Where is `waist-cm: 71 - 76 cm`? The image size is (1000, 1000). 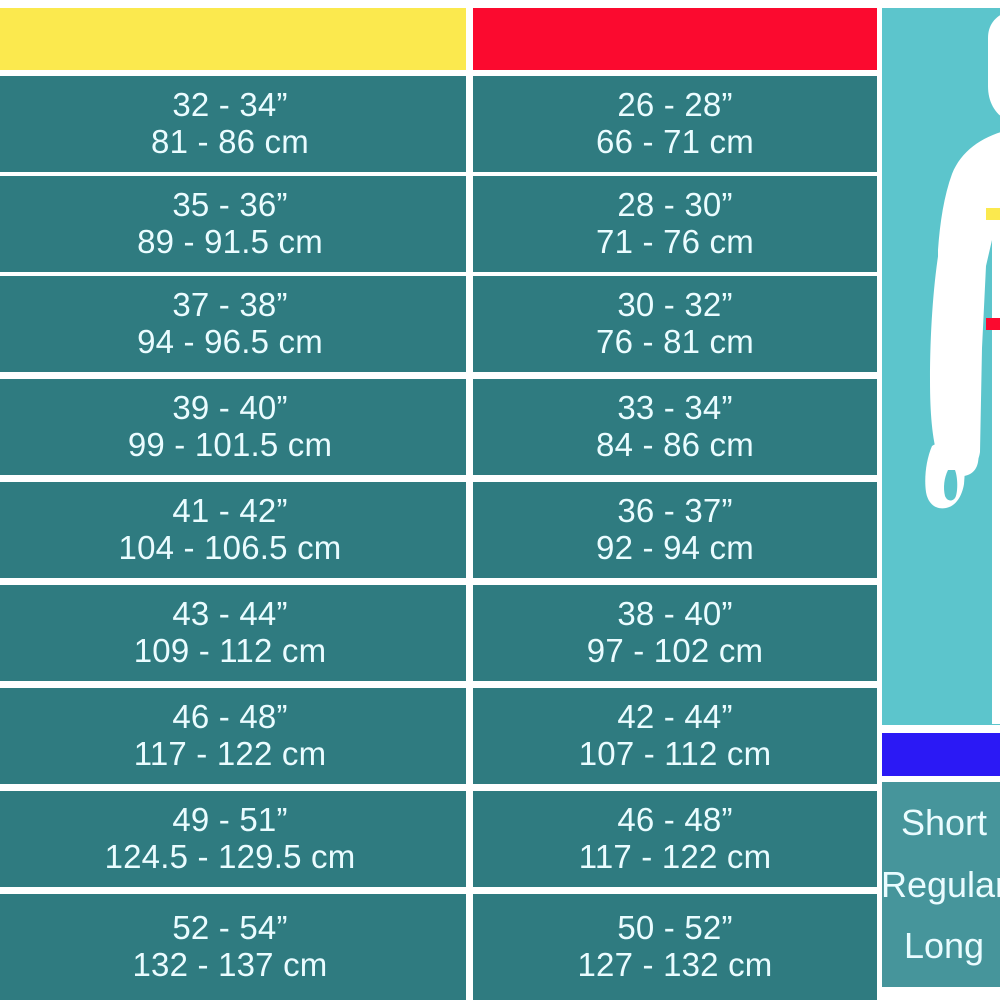
waist-cm: 71 - 76 cm is located at coordinates (675, 241).